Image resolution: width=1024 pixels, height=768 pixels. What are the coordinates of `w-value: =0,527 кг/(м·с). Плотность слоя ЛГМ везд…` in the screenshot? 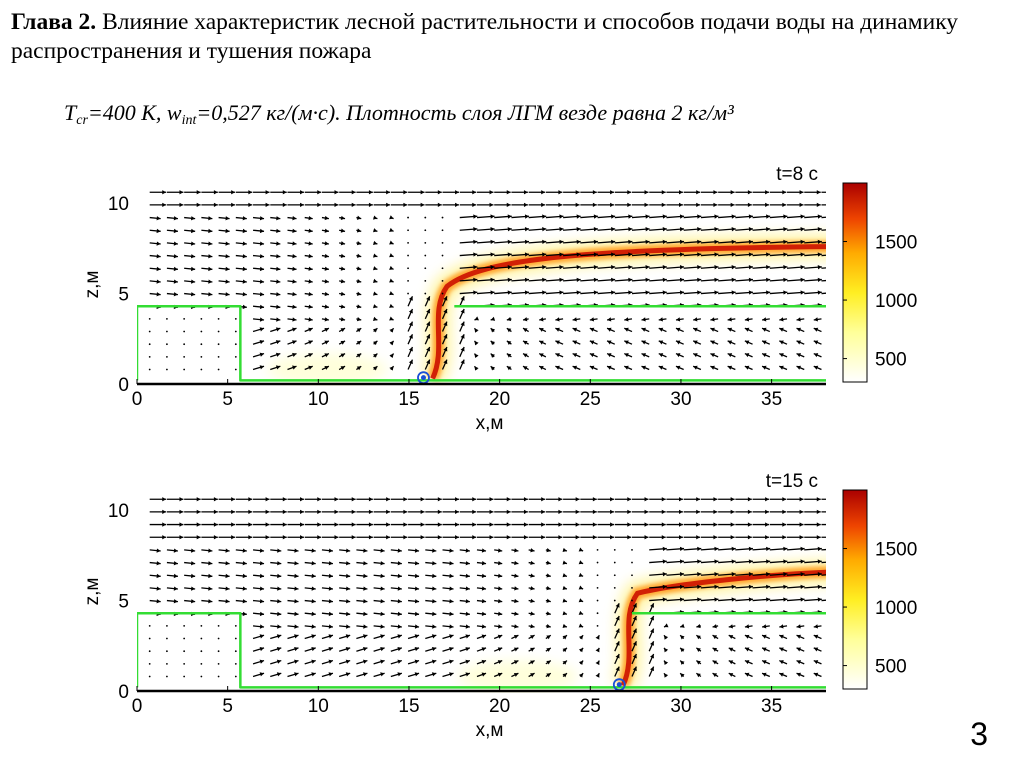 It's located at (465, 112).